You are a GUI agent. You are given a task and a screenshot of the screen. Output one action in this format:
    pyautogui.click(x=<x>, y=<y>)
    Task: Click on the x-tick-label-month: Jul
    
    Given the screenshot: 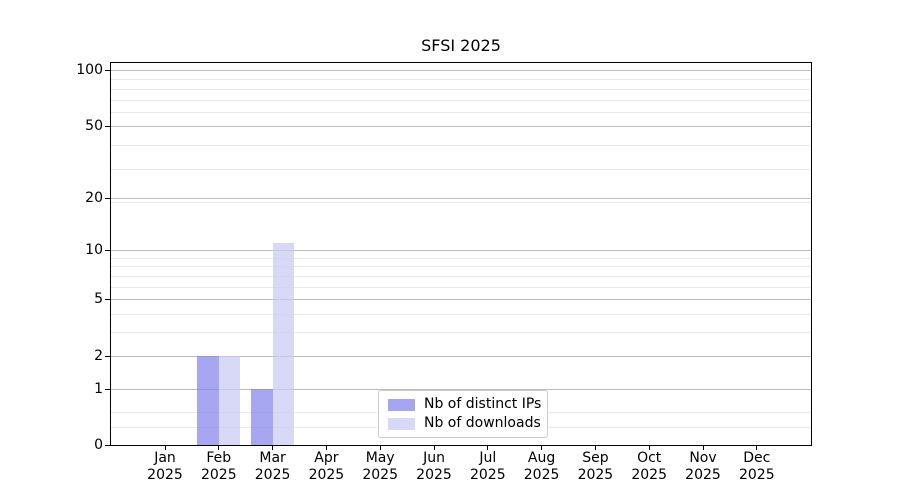 What is the action you would take?
    pyautogui.click(x=488, y=458)
    